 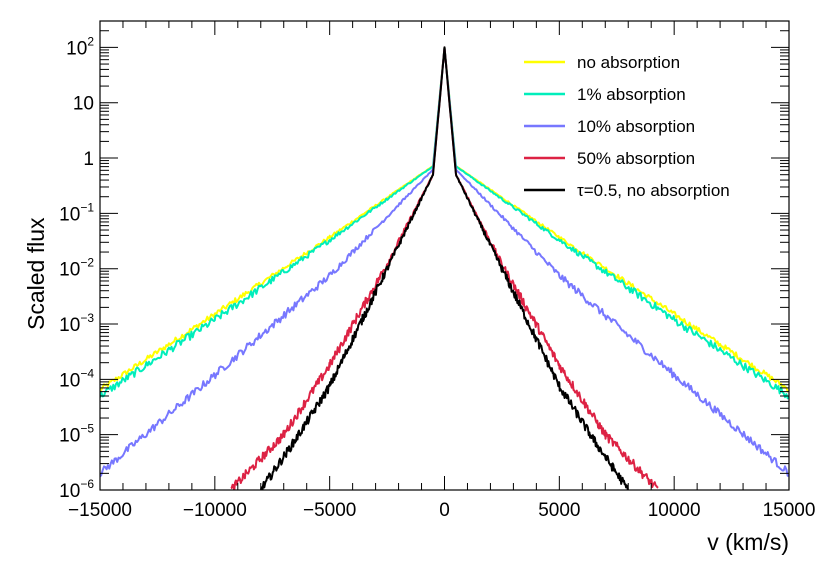 What do you see at coordinates (76, 434) in the screenshot?
I see `y-tick-label: 10⁻⁵` at bounding box center [76, 434].